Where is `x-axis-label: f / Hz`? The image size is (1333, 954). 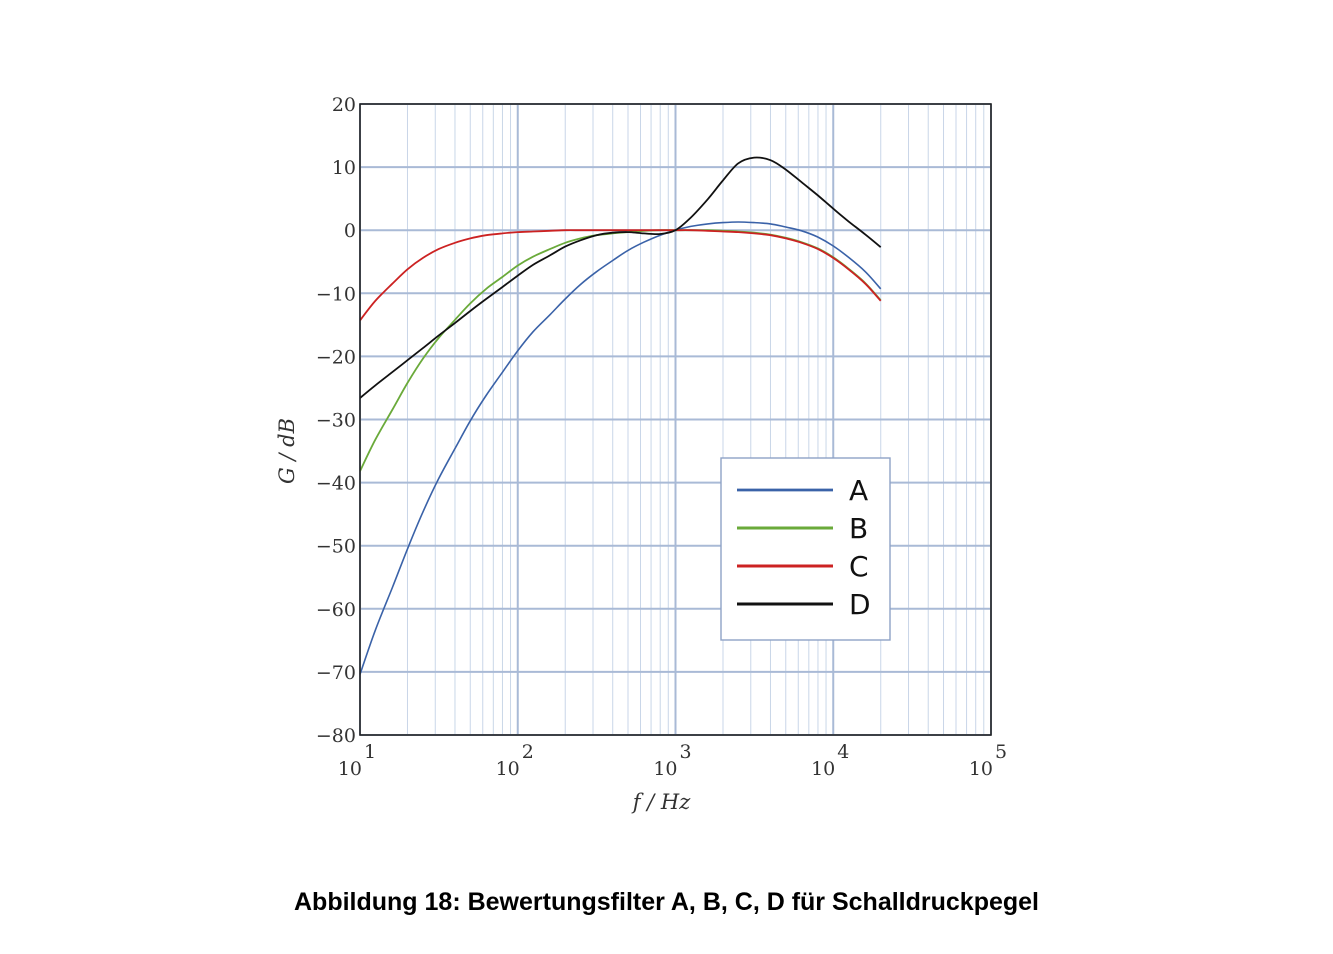 x-axis-label: f / Hz is located at coordinates (661, 802).